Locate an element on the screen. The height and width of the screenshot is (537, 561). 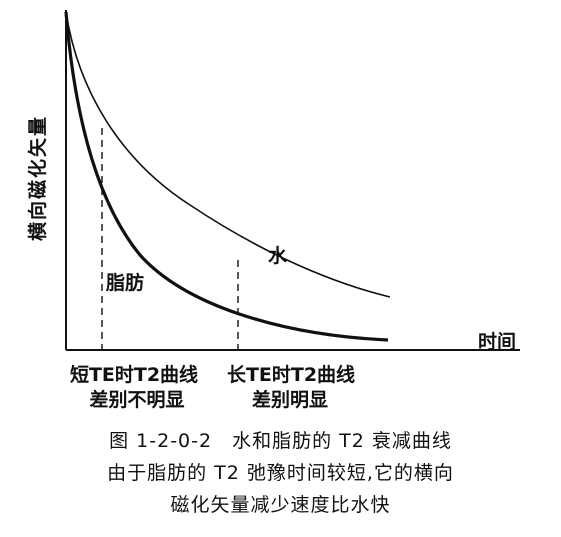
y-axis-label: 横向磁化矢量 is located at coordinates (37, 178).